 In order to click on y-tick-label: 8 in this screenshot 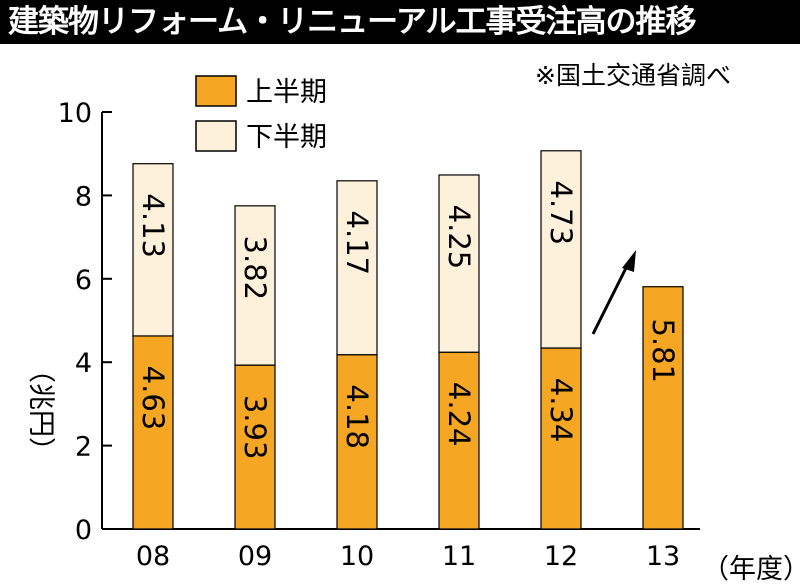, I will do `click(83, 196)`.